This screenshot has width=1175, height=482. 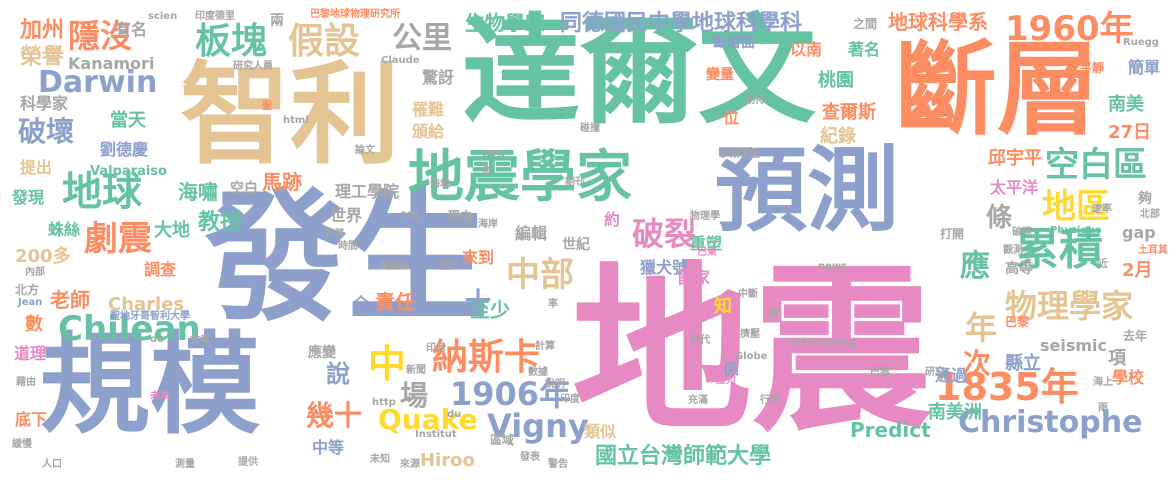 I want to click on word-通過: 通過, so click(x=951, y=375).